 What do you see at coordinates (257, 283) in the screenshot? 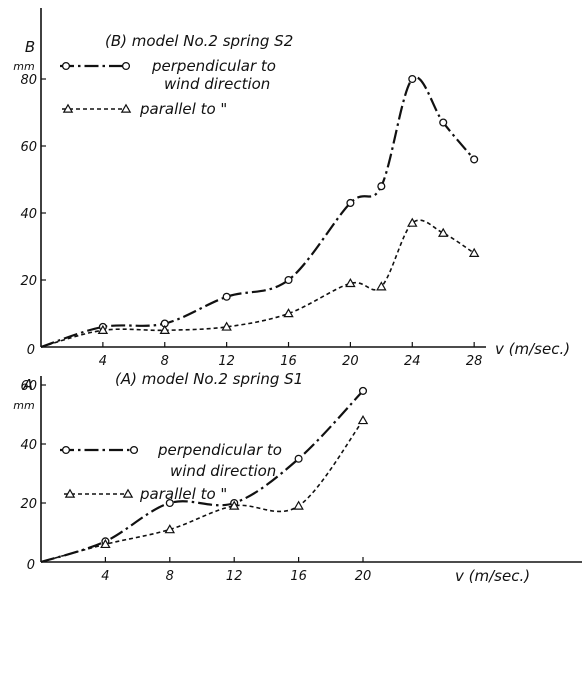
I see `chart-b-series-parallel-line` at bounding box center [257, 283].